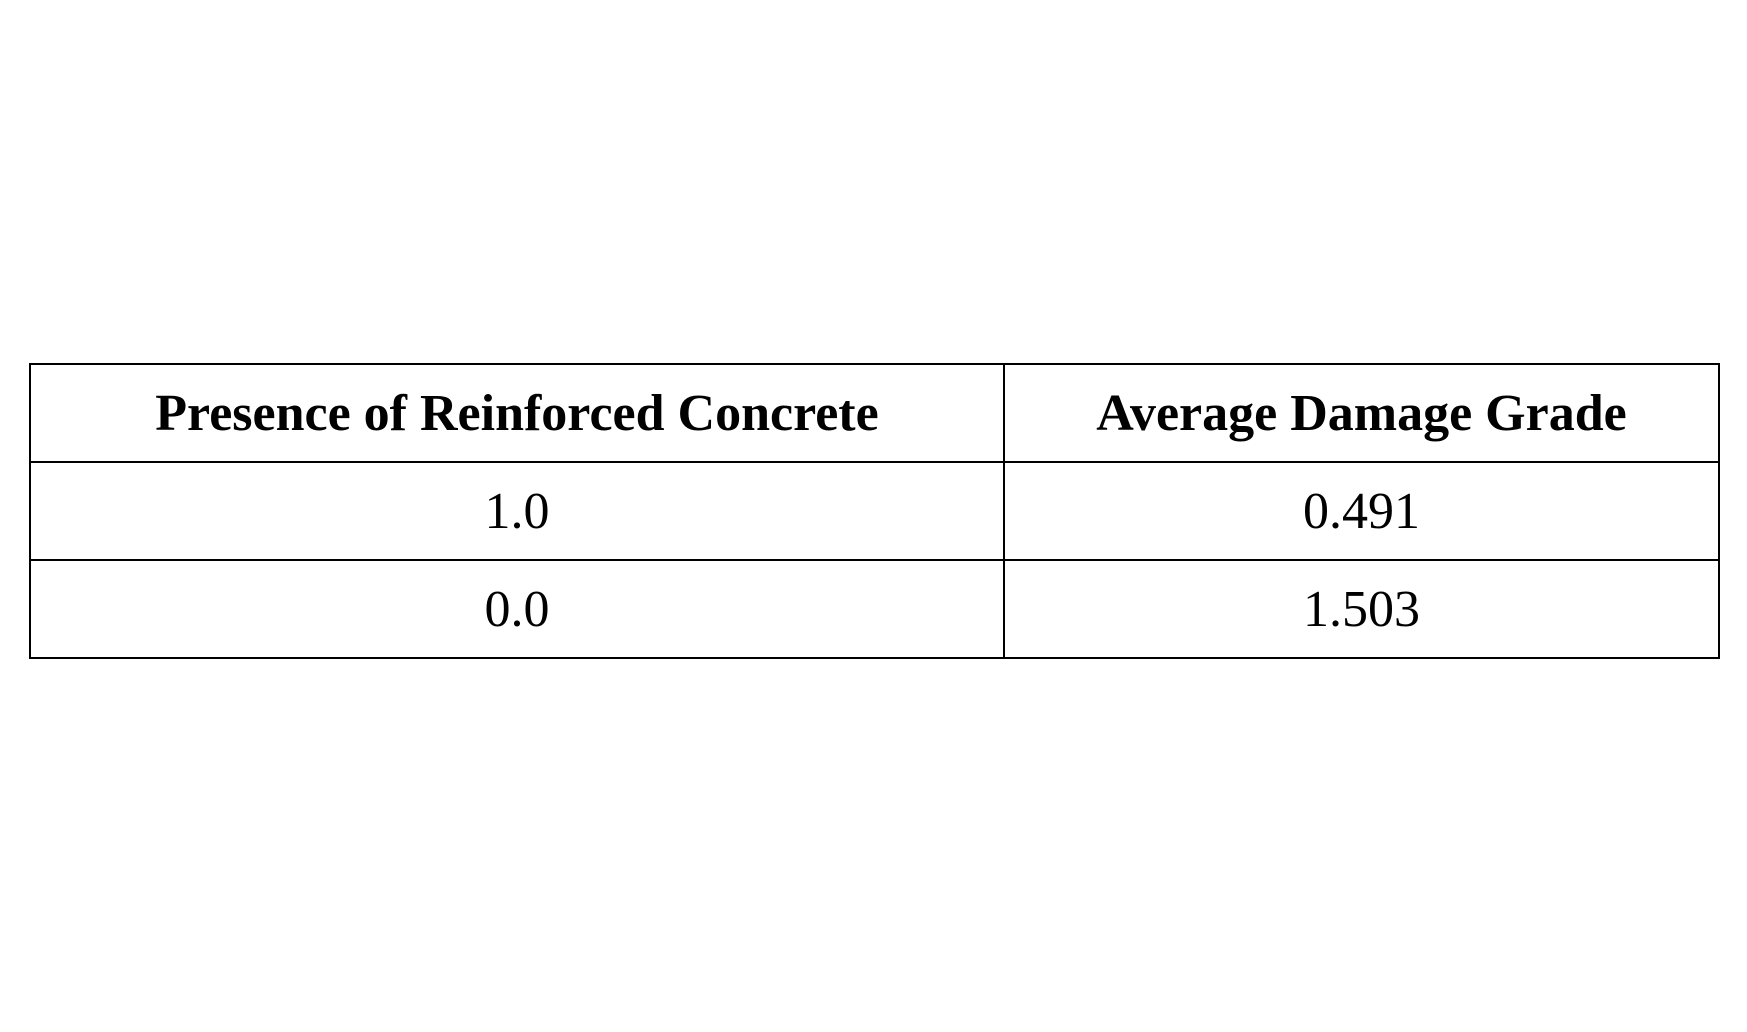 The height and width of the screenshot is (1032, 1747). I want to click on table-row: 0.0 1.503, so click(874, 609).